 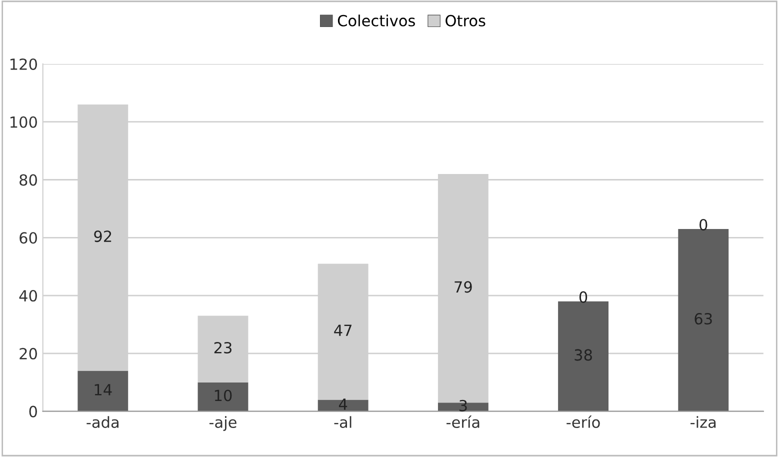 What do you see at coordinates (23, 64) in the screenshot?
I see `y-tick-label: 120` at bounding box center [23, 64].